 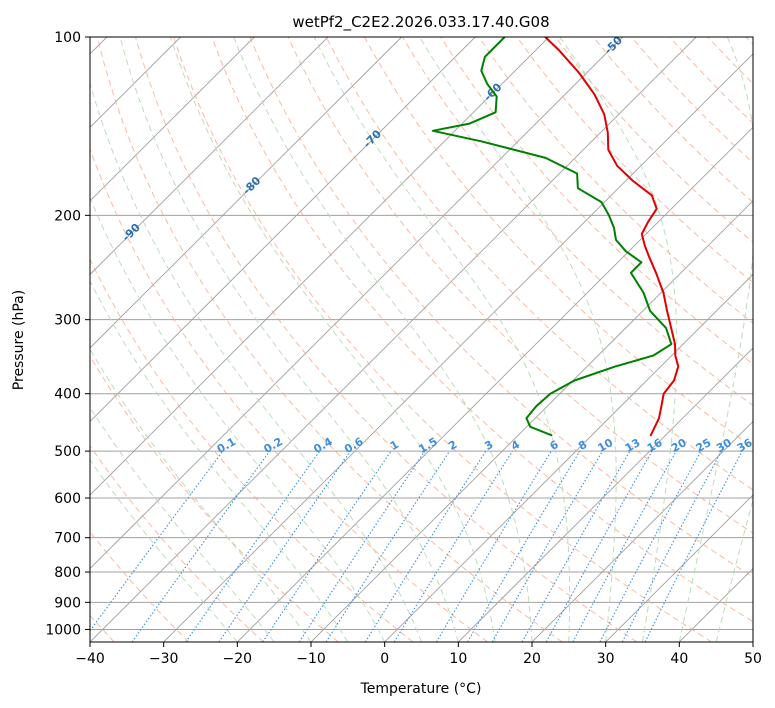 I want to click on y-tick-label: 300, so click(x=67, y=321).